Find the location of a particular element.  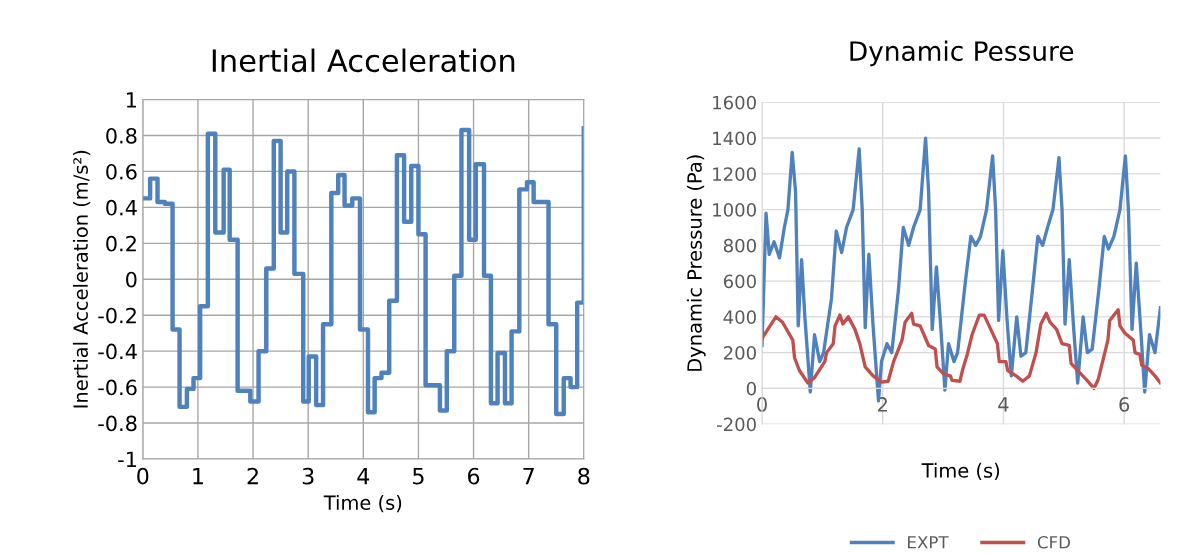

y-tick-label: 0.6 is located at coordinates (121, 171).